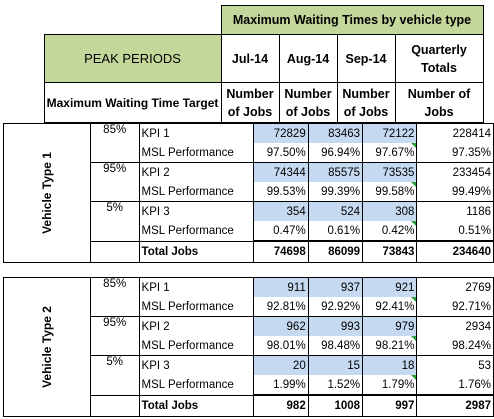 Image resolution: width=494 pixels, height=419 pixels. I want to click on kpi-value: 85575, so click(335, 172).